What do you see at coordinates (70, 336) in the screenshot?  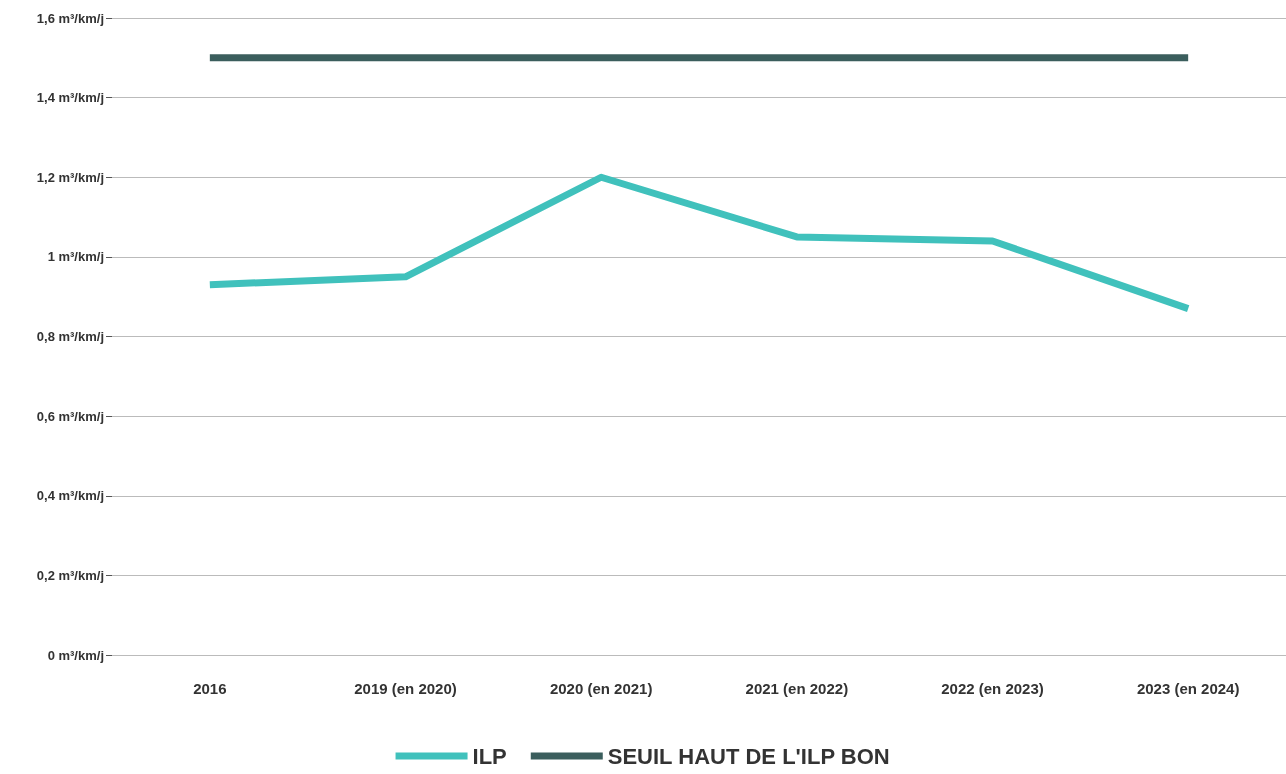 I see `y-tick-label: 0,8 m³/km/j` at bounding box center [70, 336].